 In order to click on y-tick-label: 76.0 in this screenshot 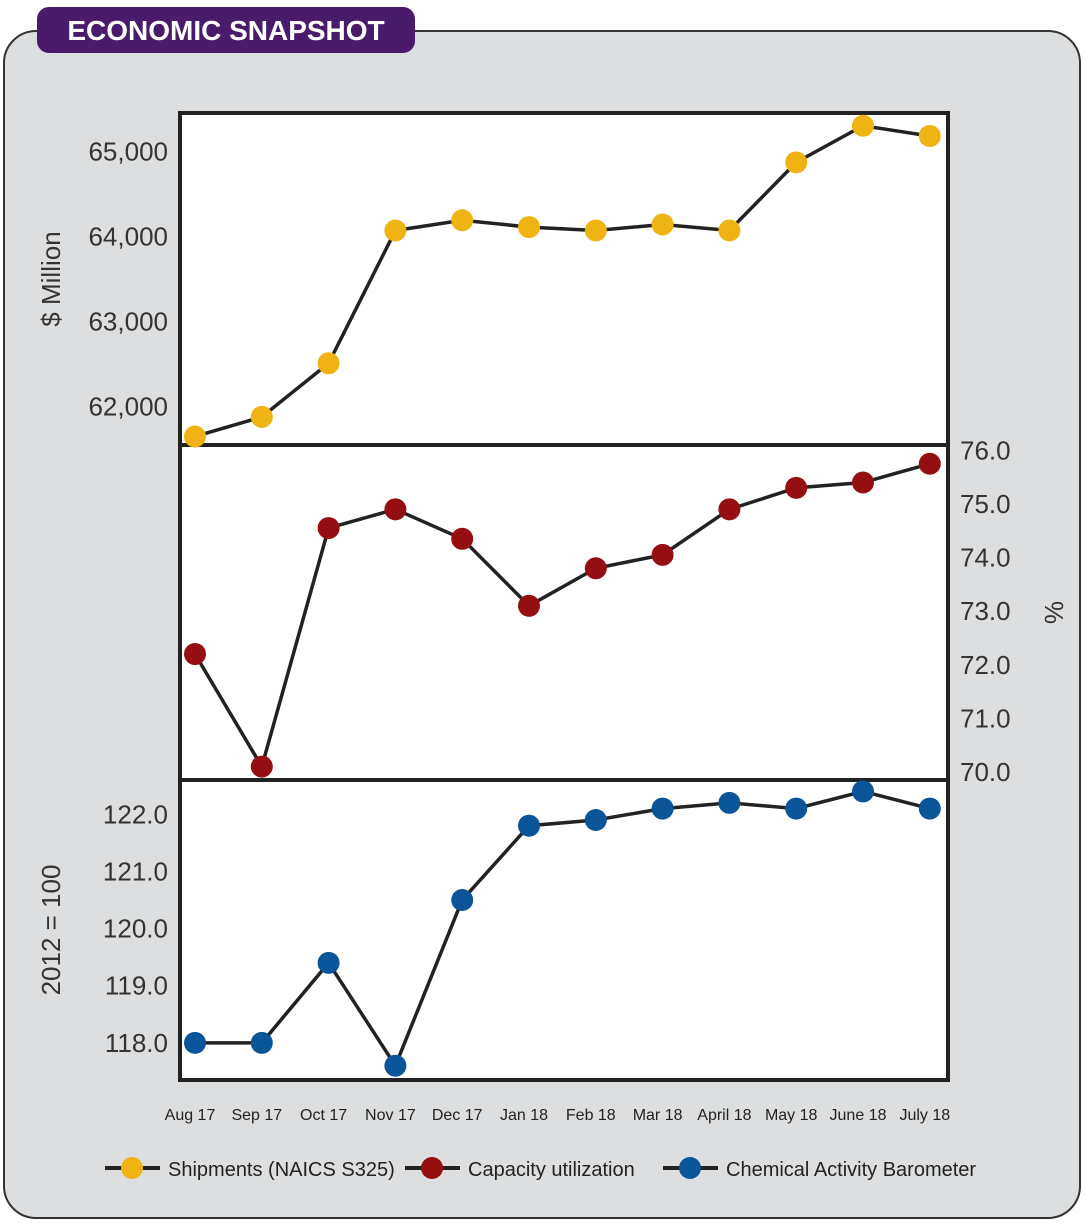, I will do `click(985, 450)`.